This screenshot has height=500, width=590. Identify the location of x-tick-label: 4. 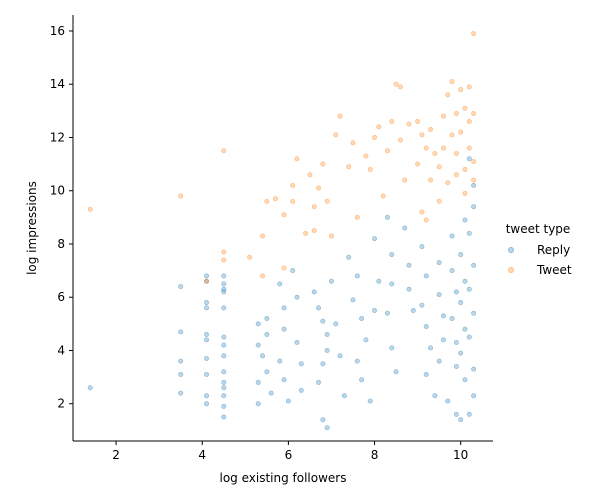
(202, 455).